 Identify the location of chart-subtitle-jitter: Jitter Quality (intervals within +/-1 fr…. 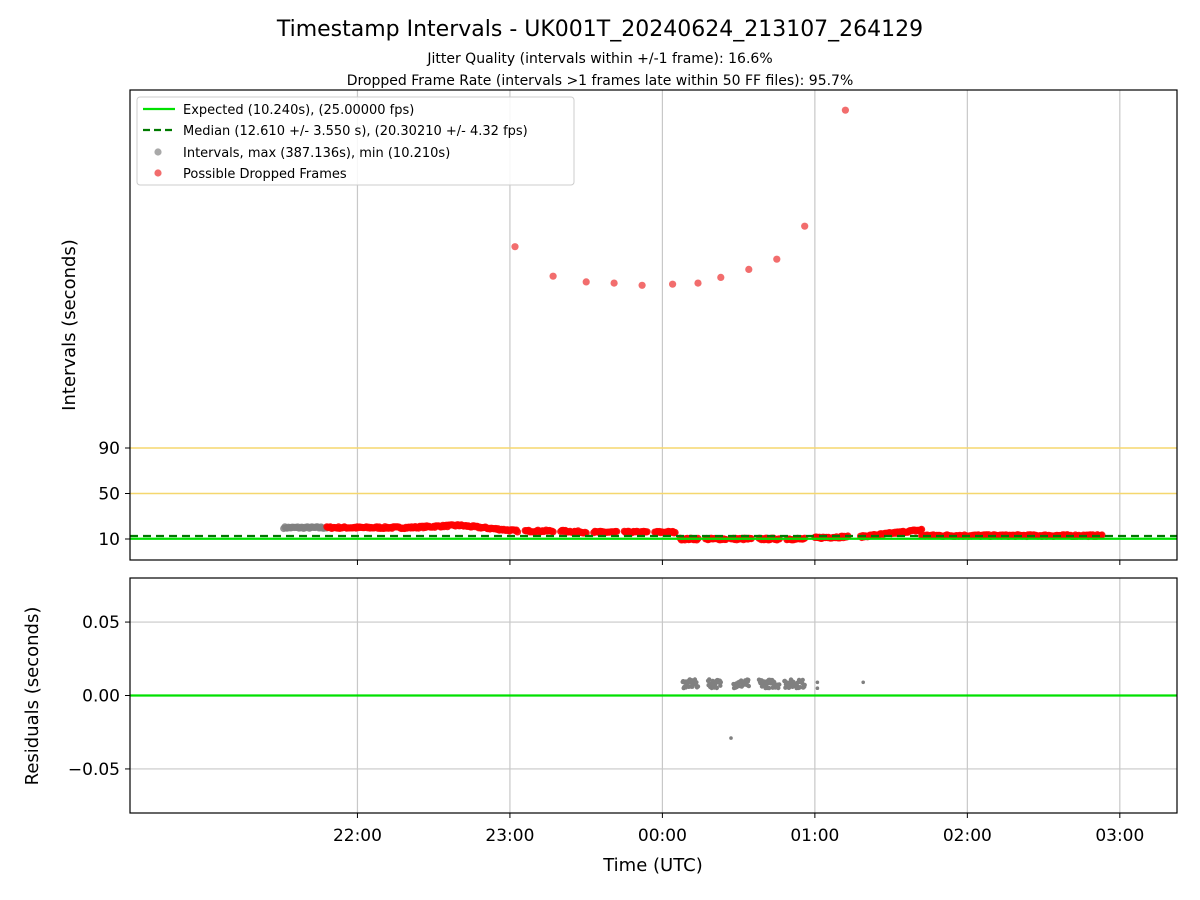
(599, 59).